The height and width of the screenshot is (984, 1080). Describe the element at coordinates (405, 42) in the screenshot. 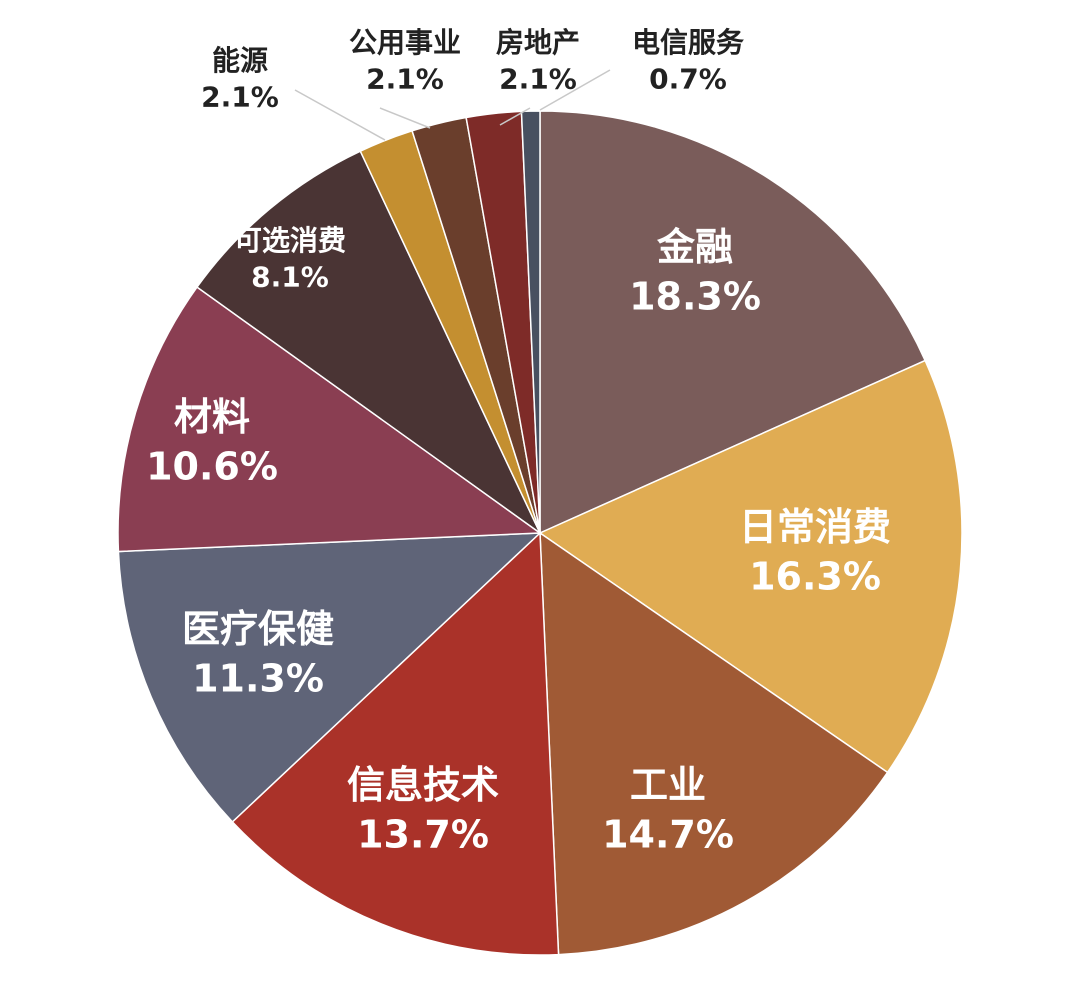

I see `slice-label-name: 公用事业` at that location.